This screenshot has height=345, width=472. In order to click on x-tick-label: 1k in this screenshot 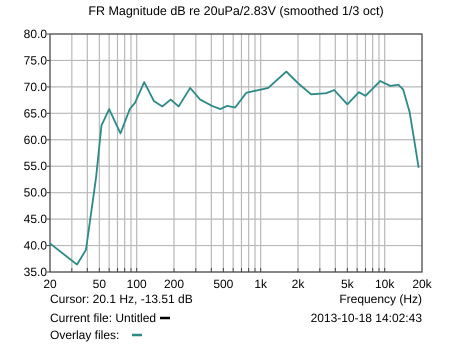, I will do `click(261, 284)`.